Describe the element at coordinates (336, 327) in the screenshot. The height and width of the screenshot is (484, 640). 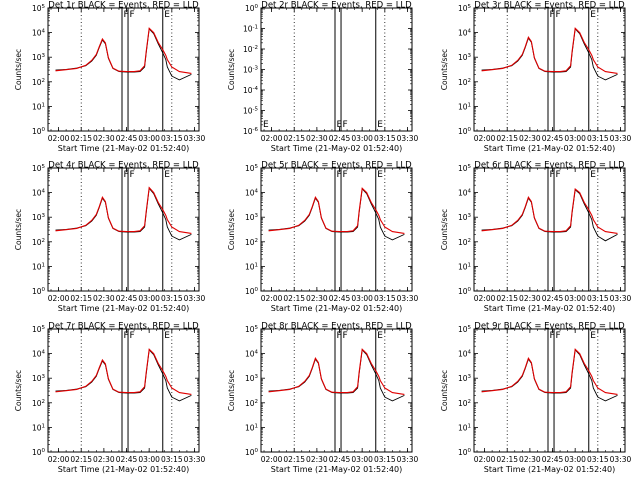
I see `plot-title: Det 8r BLACK = Events, RED = LLD` at that location.